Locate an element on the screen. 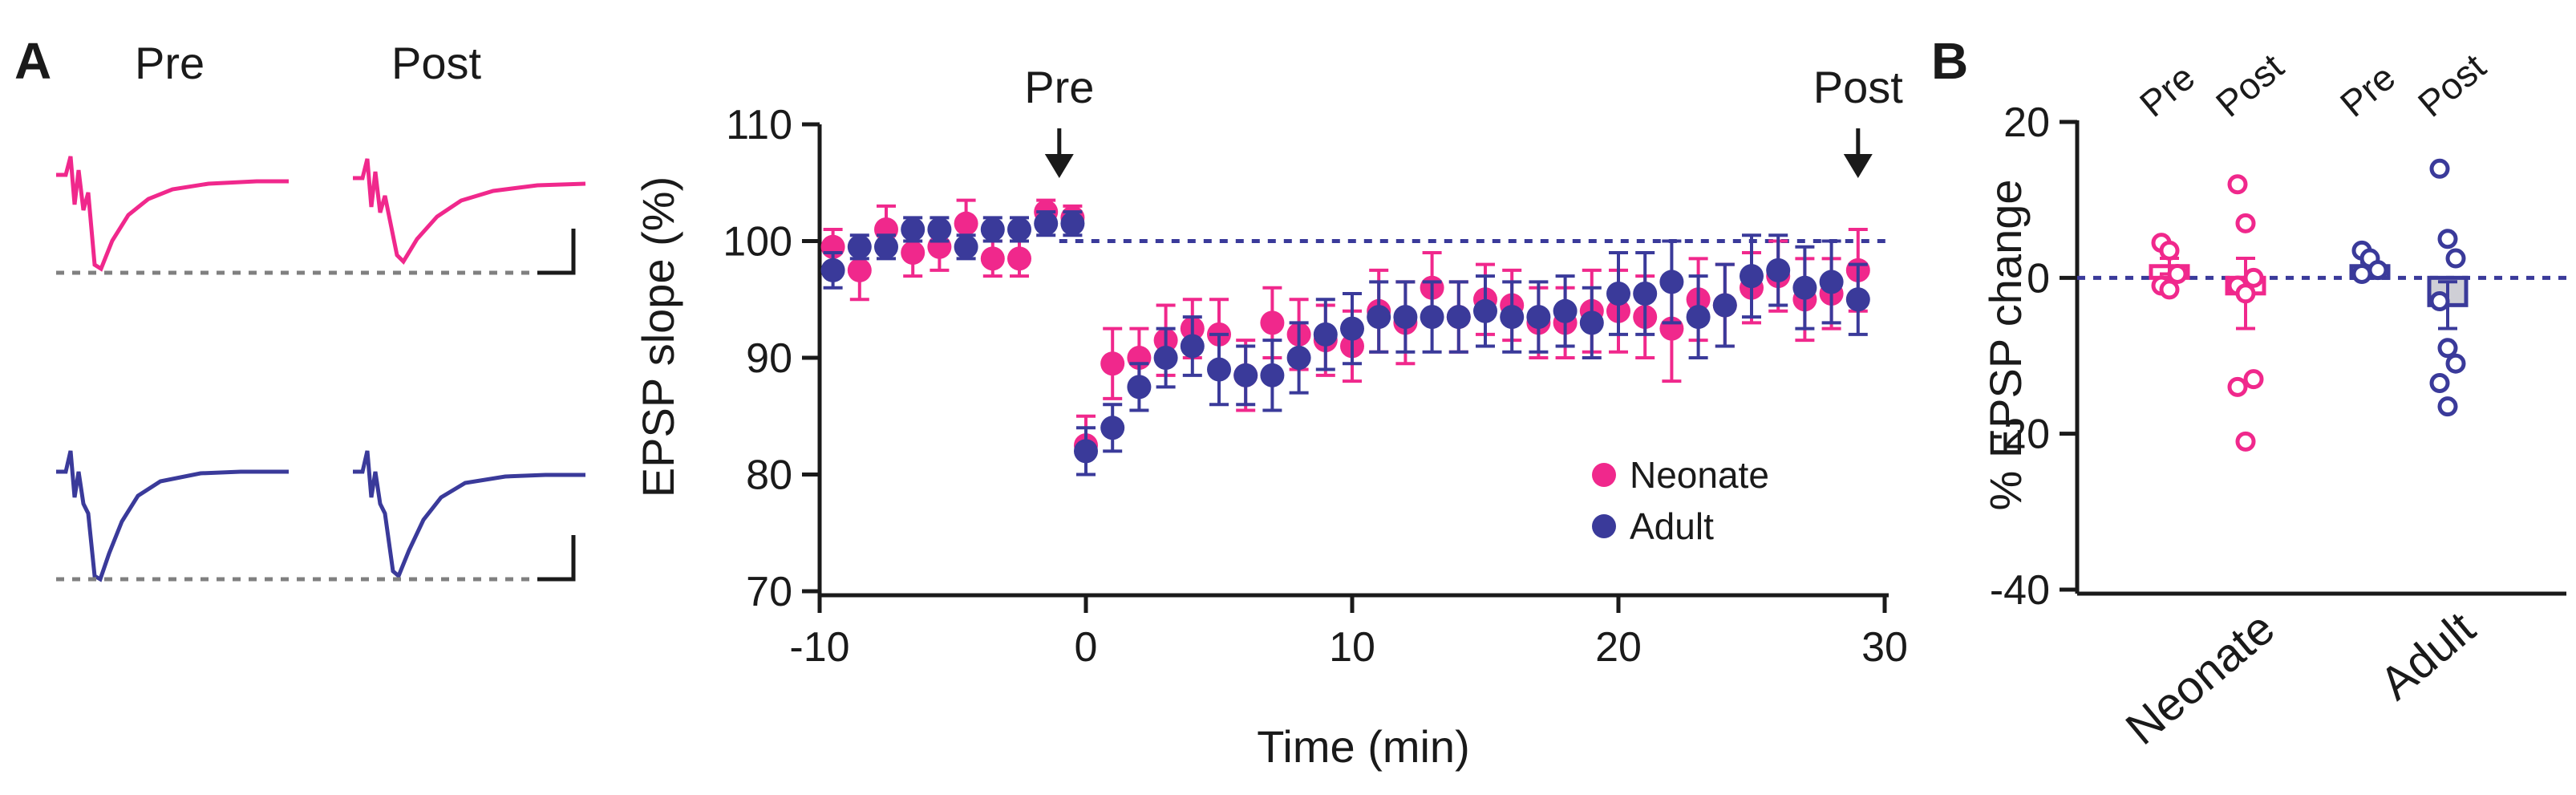 The height and width of the screenshot is (795, 2576). scale-bar-adult is located at coordinates (557, 558).